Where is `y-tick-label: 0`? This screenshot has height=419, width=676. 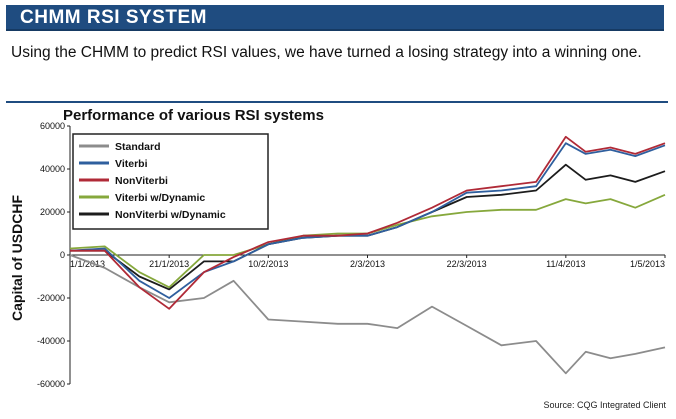
y-tick-label: 0 is located at coordinates (62, 255).